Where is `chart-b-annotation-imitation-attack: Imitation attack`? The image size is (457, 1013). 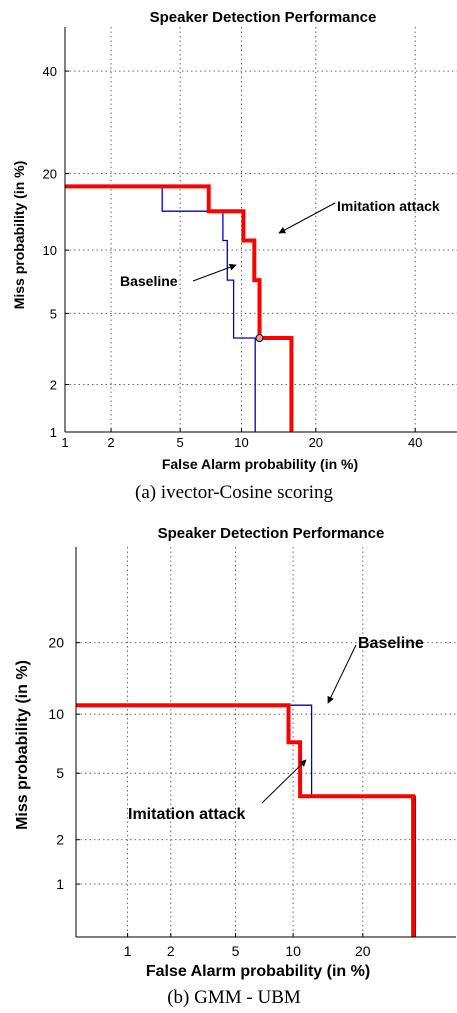
chart-b-annotation-imitation-attack: Imitation attack is located at coordinates (186, 814).